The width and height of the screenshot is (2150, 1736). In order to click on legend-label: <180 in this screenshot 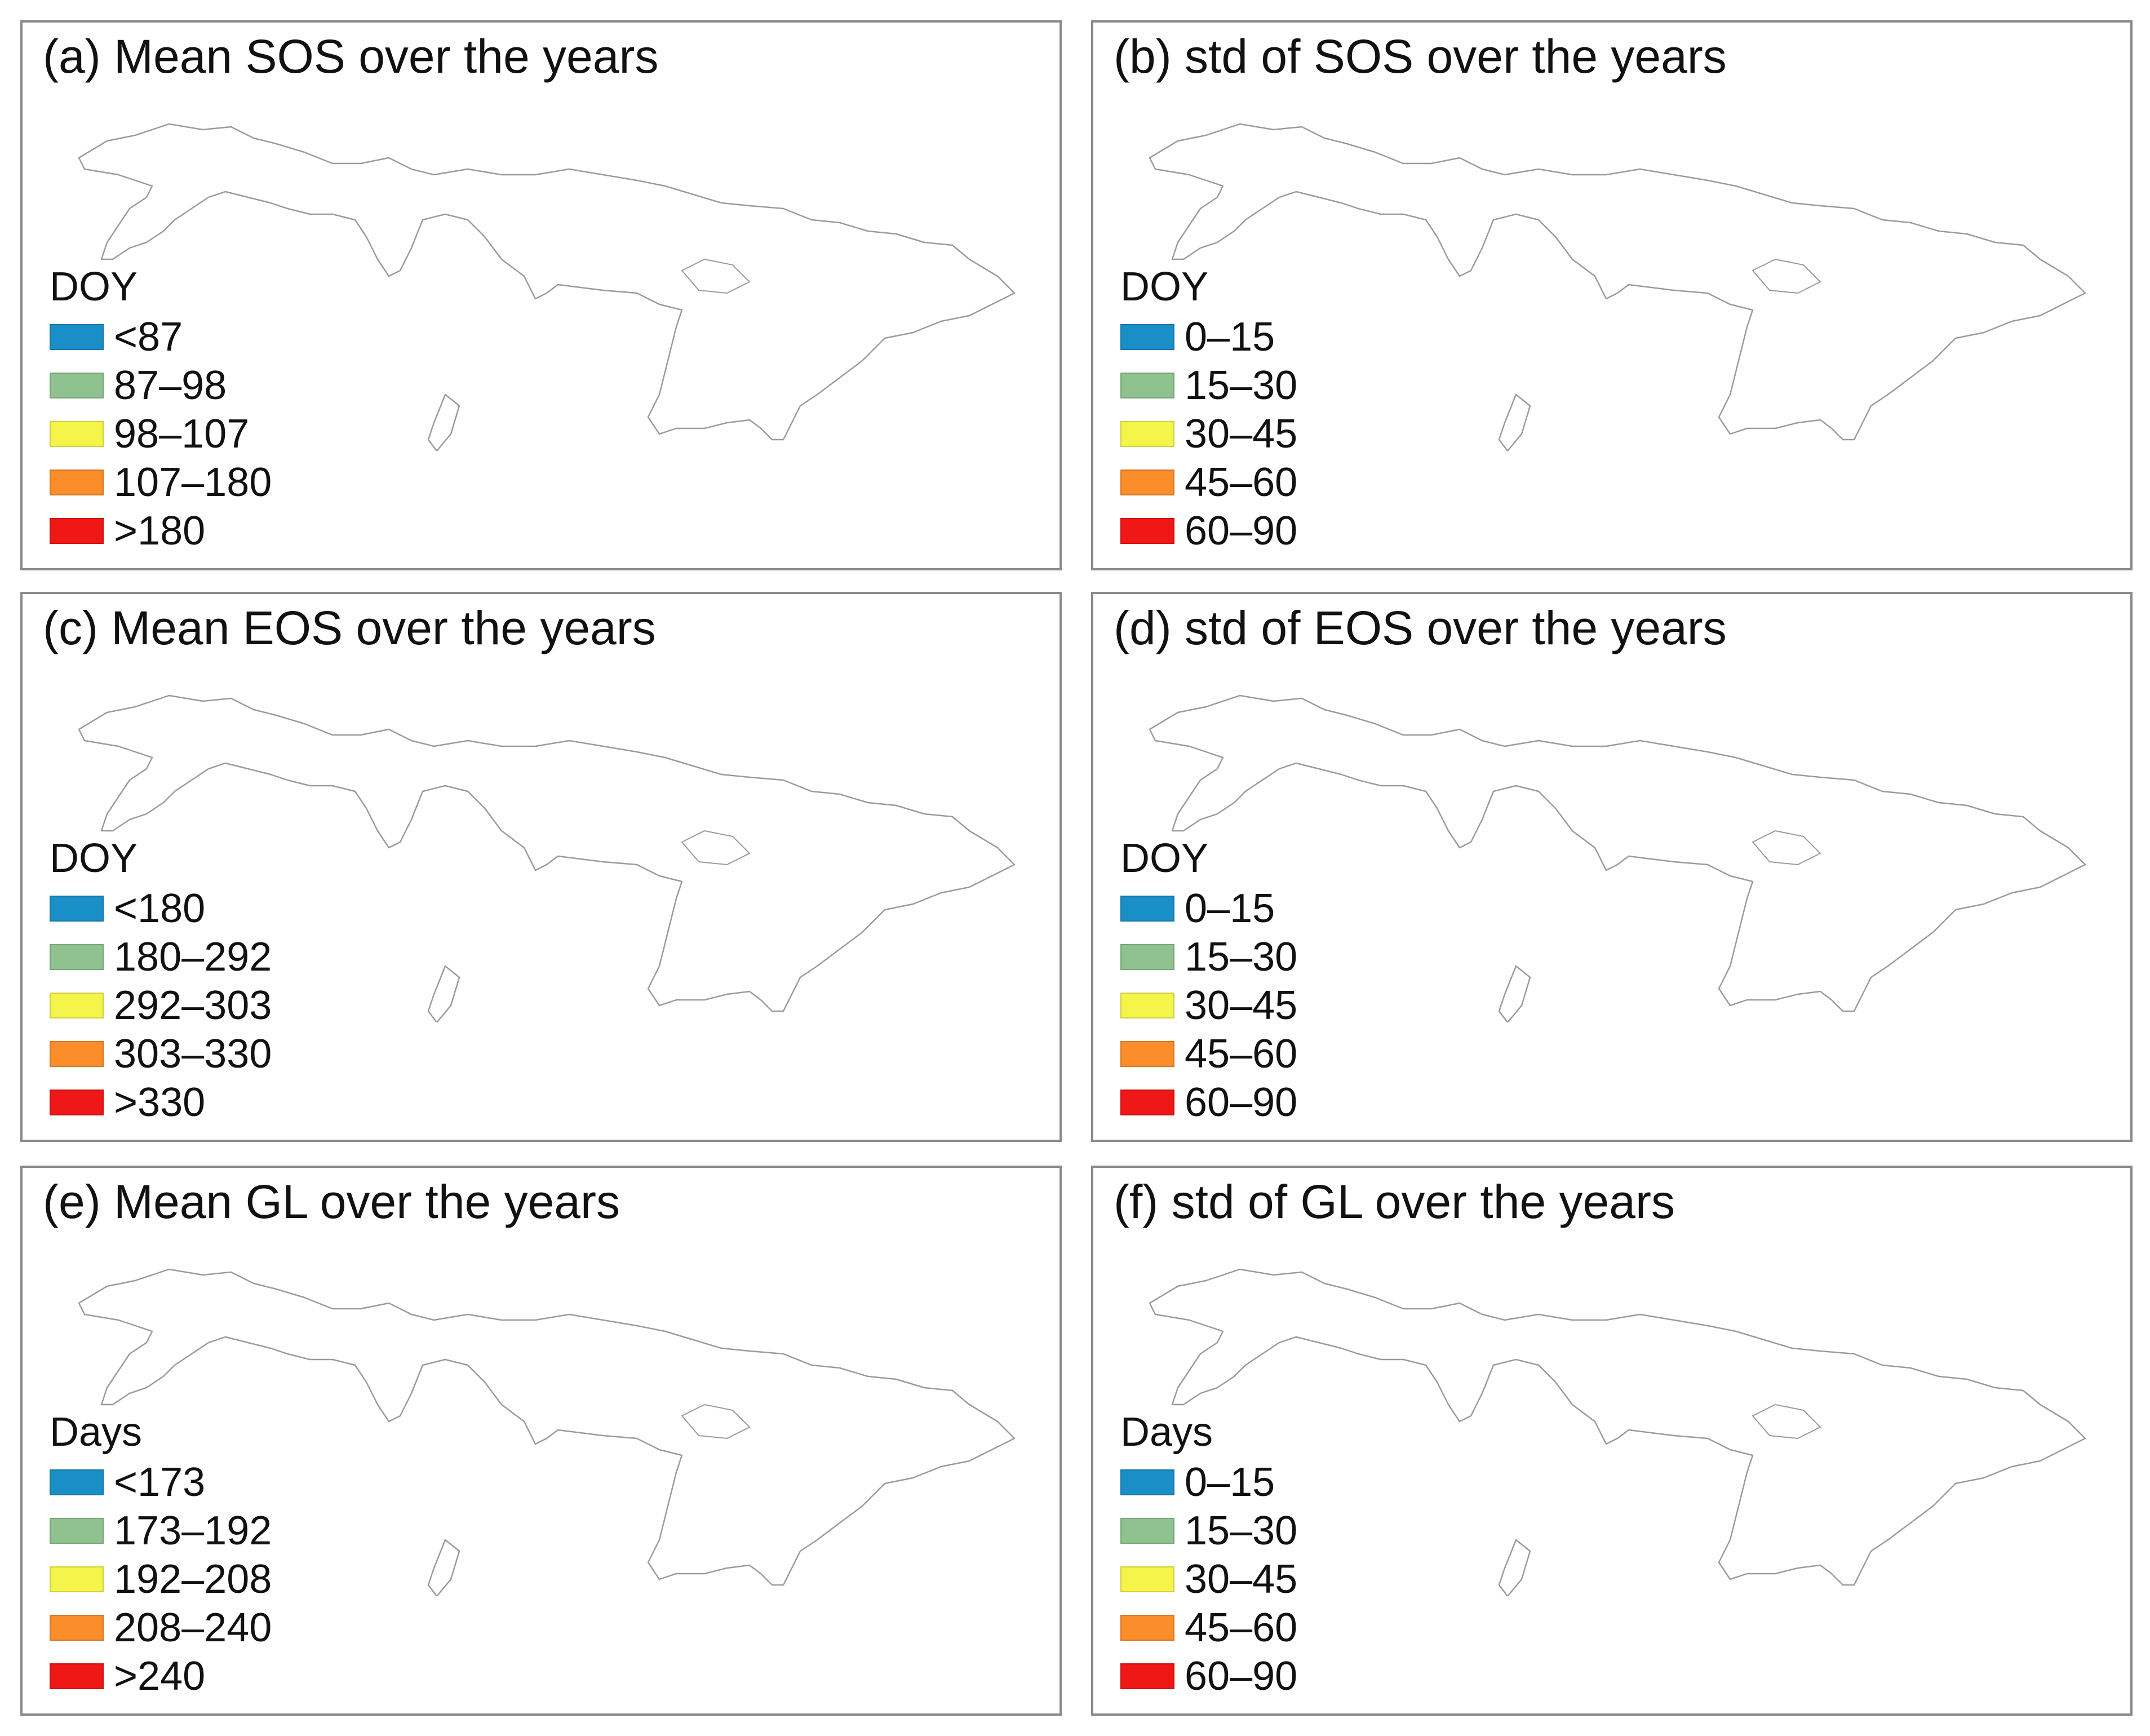, I will do `click(160, 909)`.